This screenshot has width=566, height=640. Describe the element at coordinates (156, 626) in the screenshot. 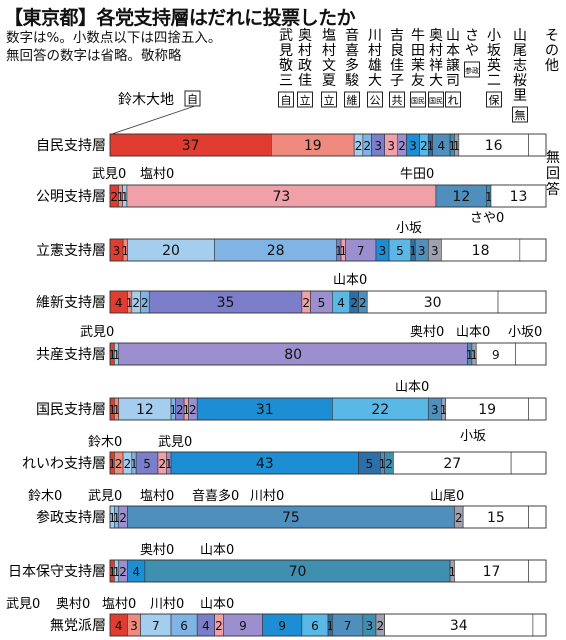

I see `data-label: 7` at that location.